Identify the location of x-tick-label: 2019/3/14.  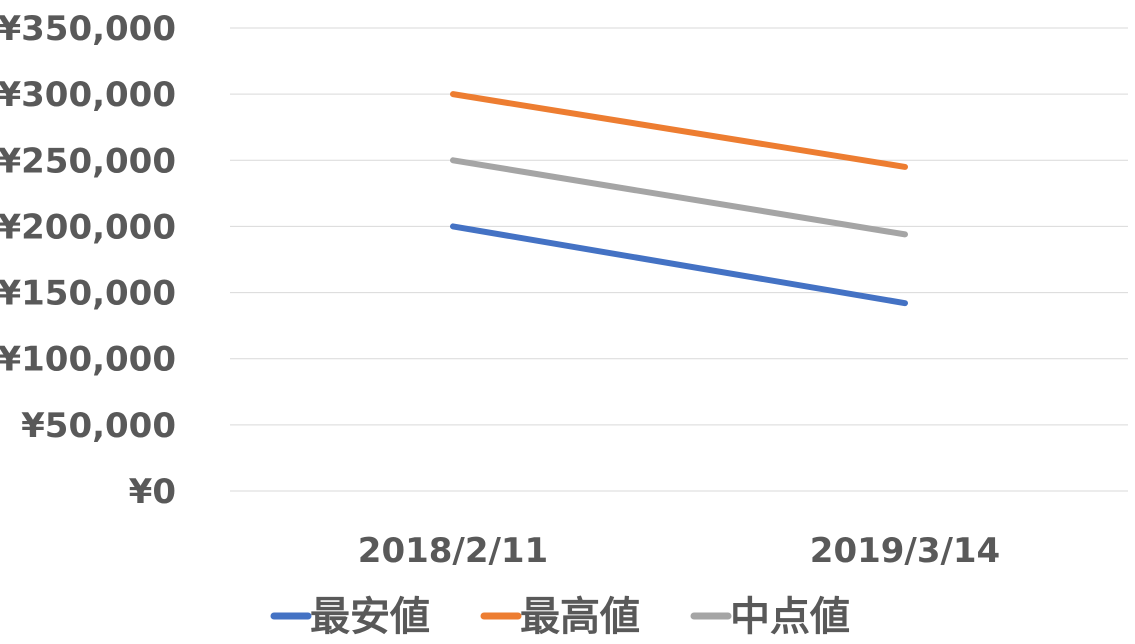
(905, 551).